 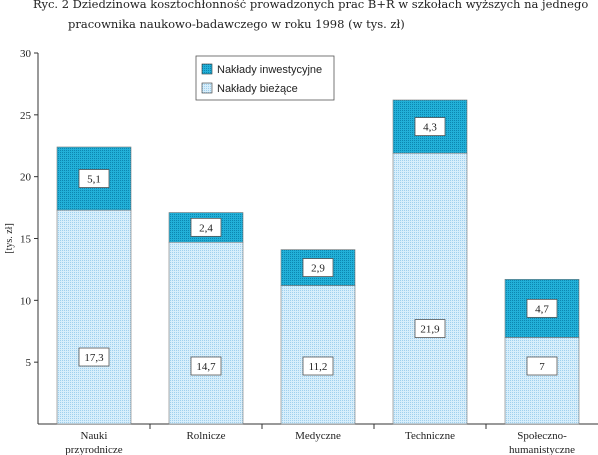 I want to click on y-tick-label: 5, so click(x=29, y=363).